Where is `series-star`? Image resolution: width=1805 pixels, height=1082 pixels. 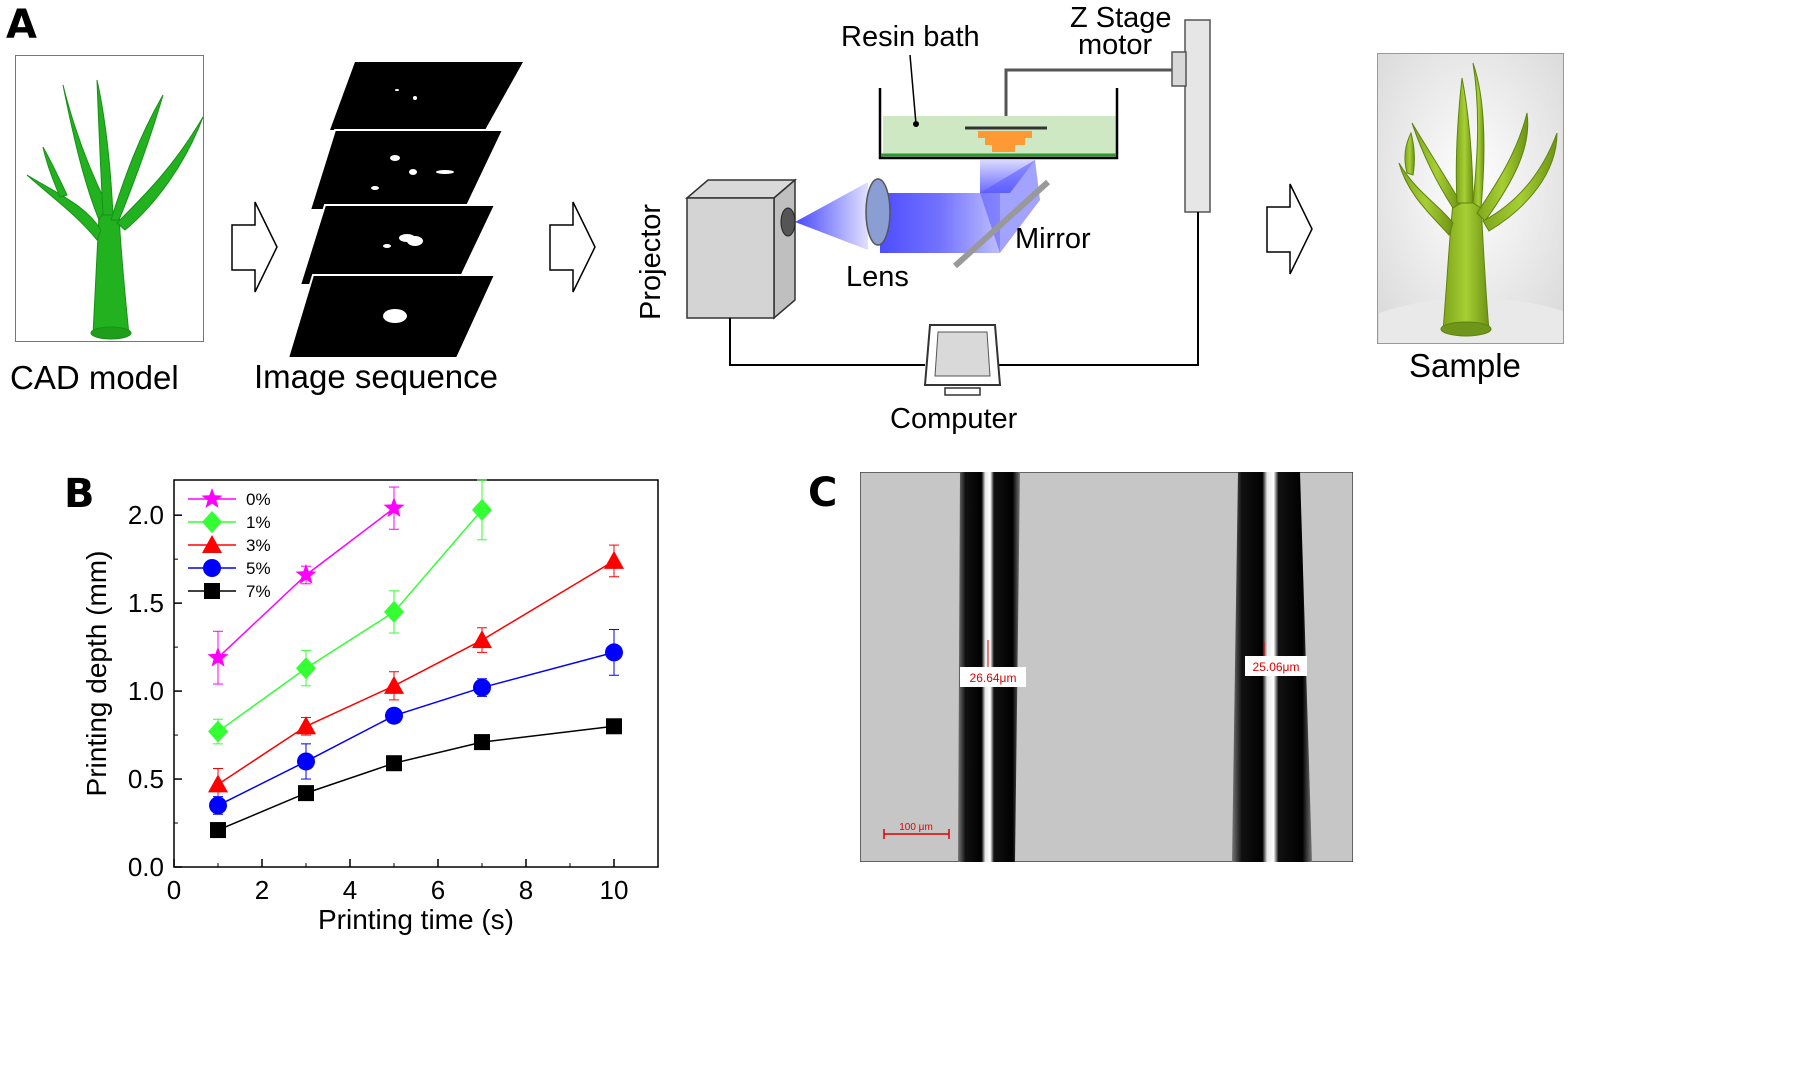 series-star is located at coordinates (306, 585).